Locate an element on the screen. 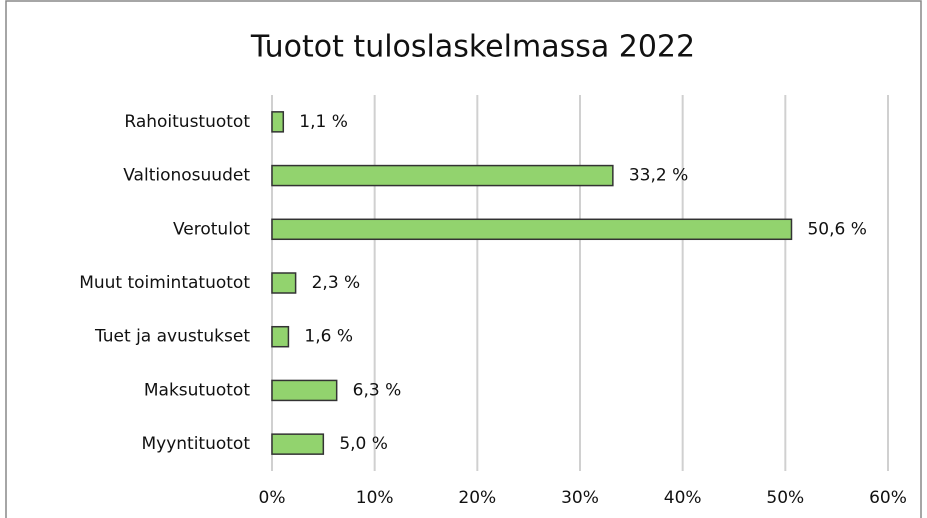 The image size is (927, 518). y-tick-label: Myyntituotot is located at coordinates (195, 444).